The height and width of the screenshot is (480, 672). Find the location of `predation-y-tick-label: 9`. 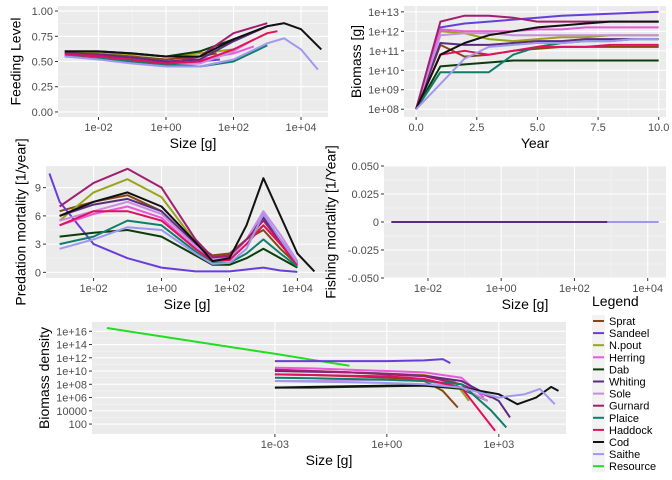

predation-y-tick-label: 9 is located at coordinates (38, 189).